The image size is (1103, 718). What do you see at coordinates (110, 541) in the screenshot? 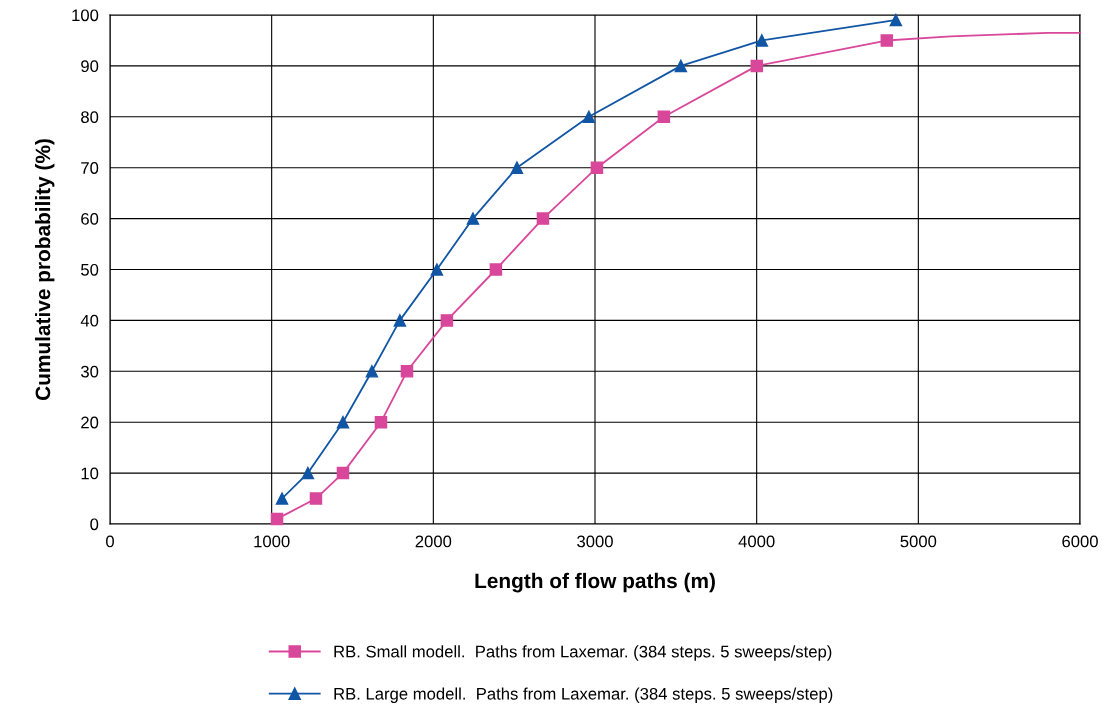
I see `x-tick-label: 0` at bounding box center [110, 541].